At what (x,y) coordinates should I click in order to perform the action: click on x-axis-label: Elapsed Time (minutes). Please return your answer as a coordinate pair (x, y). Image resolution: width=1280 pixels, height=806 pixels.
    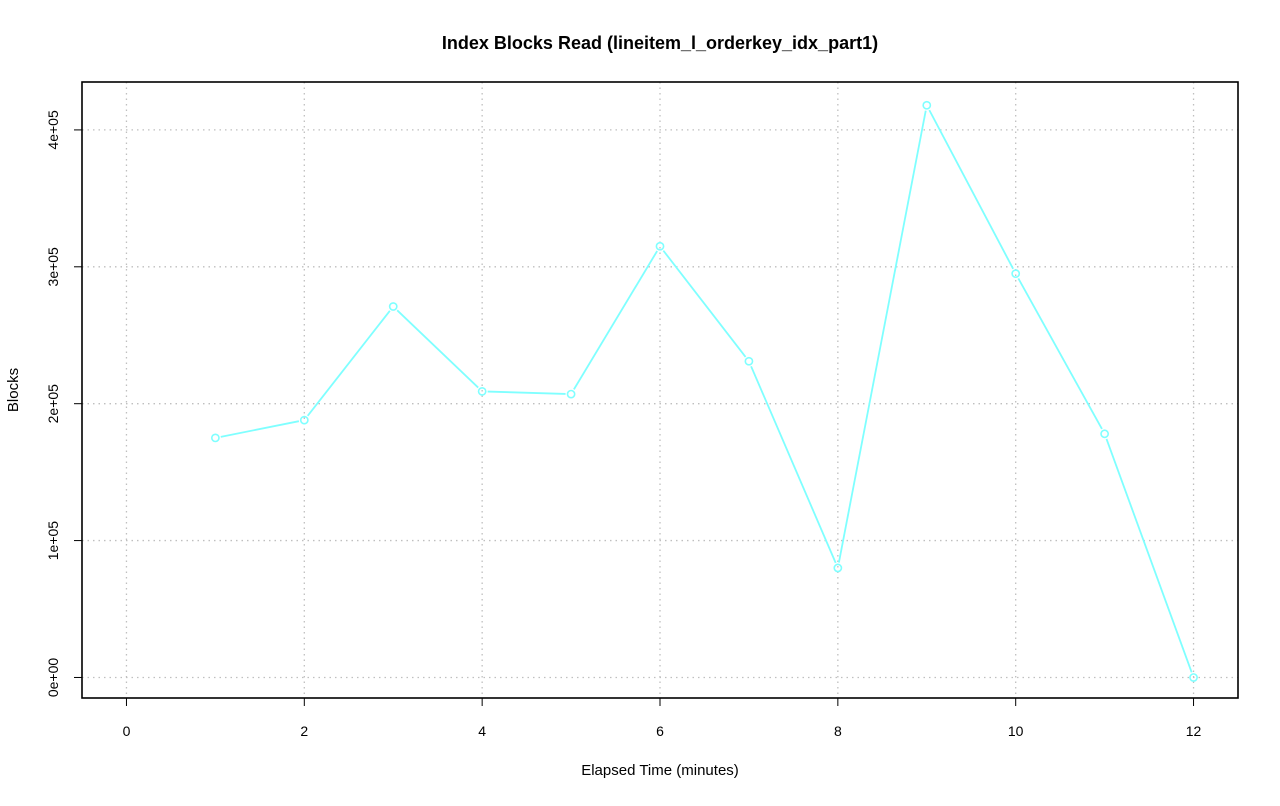
    Looking at the image, I should click on (660, 770).